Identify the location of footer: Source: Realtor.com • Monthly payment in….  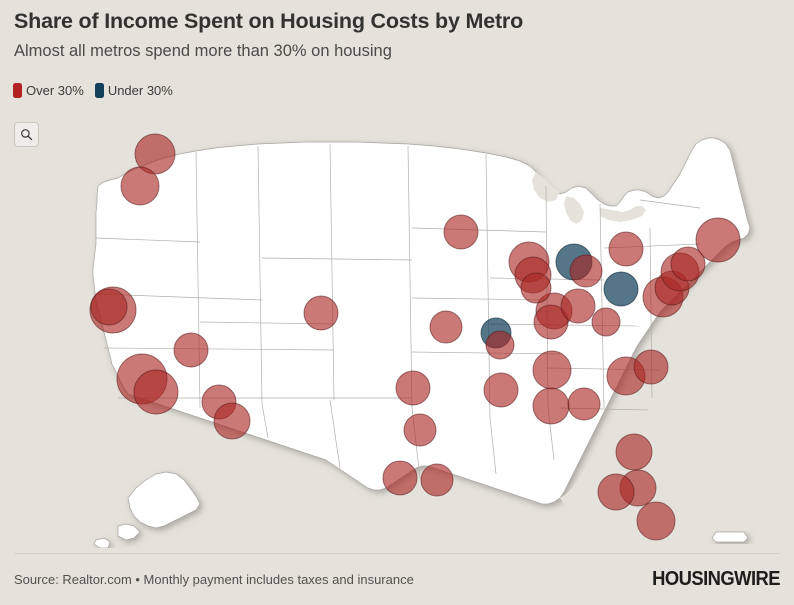
(397, 579).